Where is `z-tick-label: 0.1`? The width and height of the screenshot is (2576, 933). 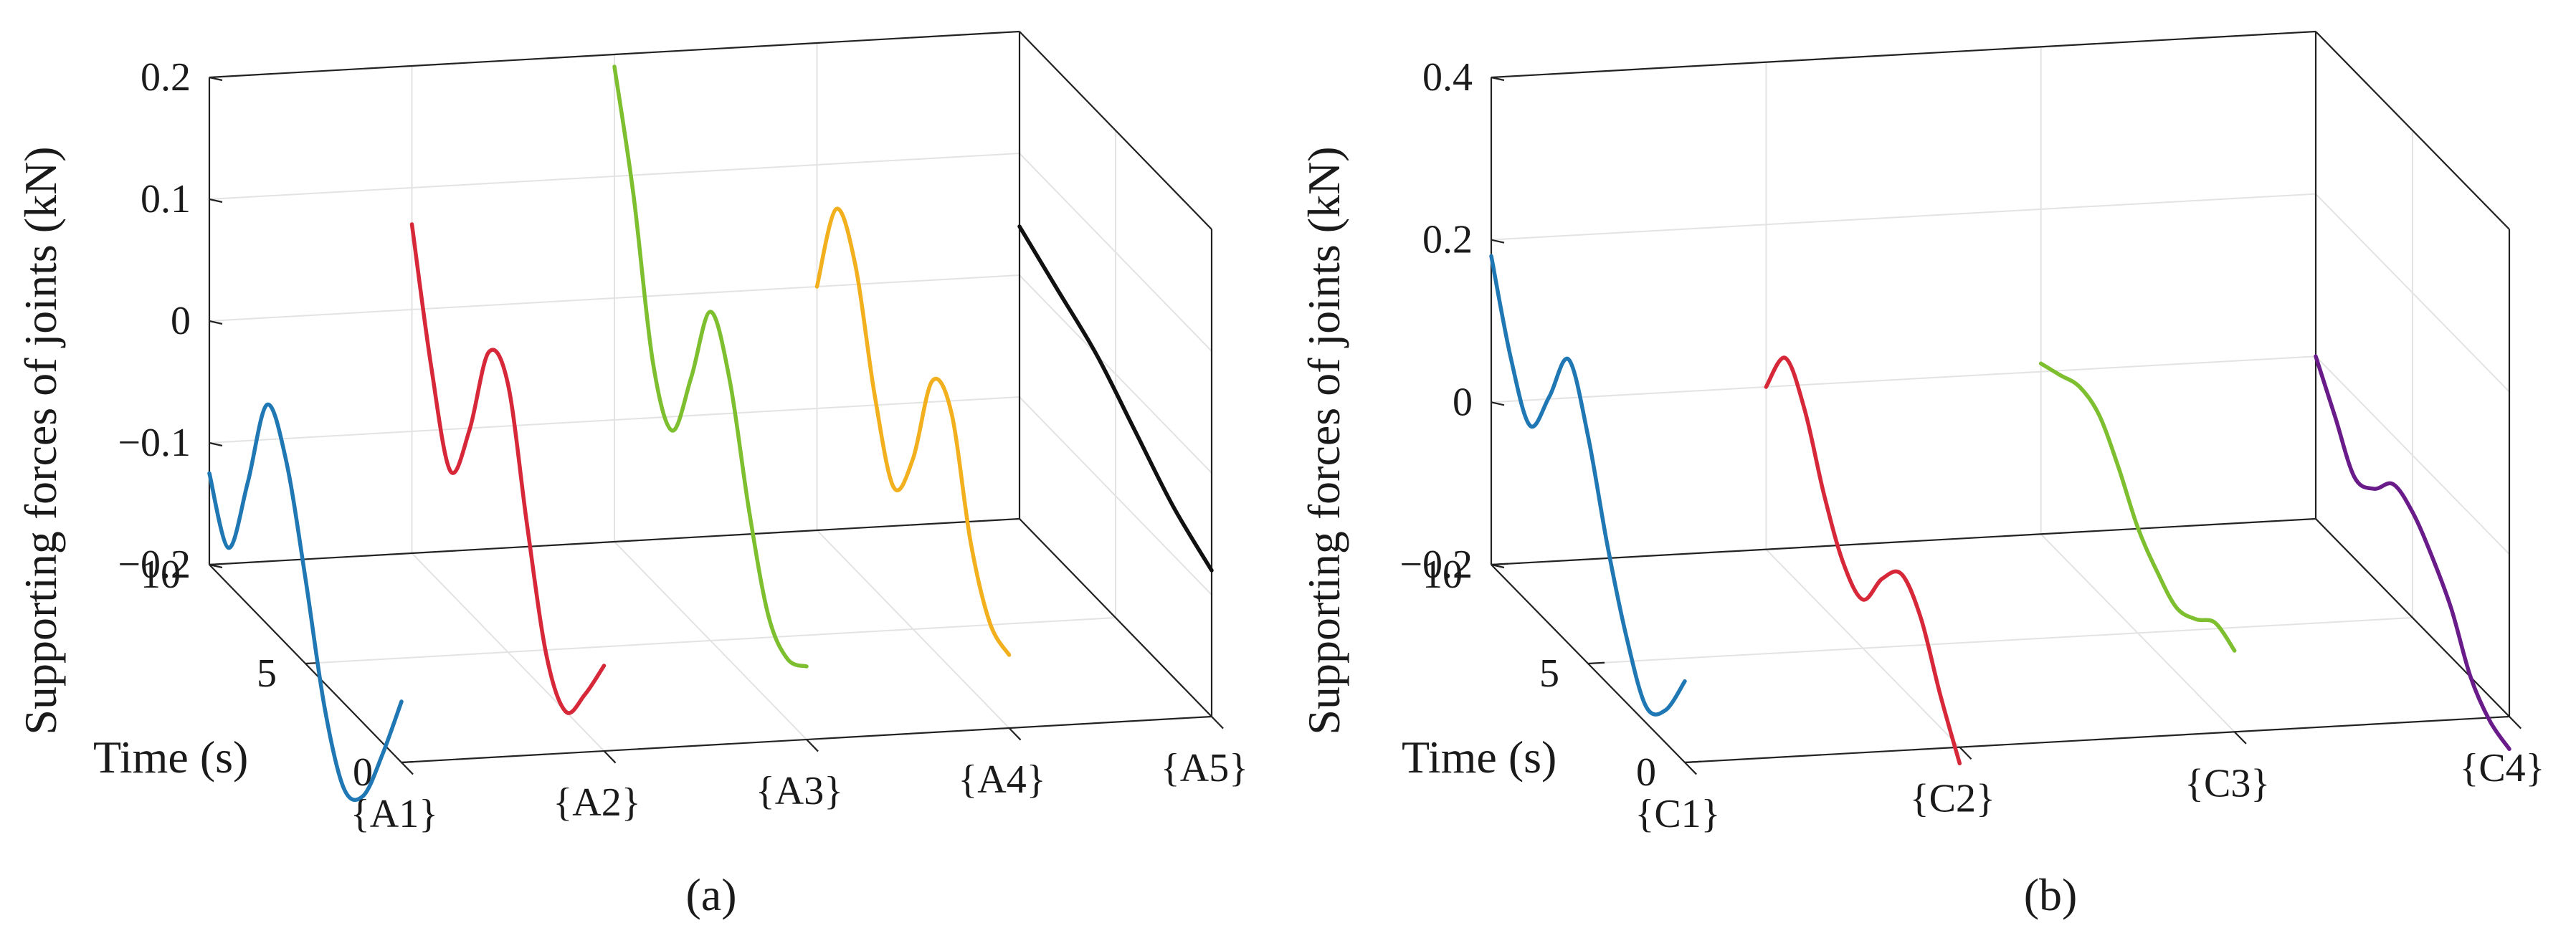 z-tick-label: 0.1 is located at coordinates (166, 199).